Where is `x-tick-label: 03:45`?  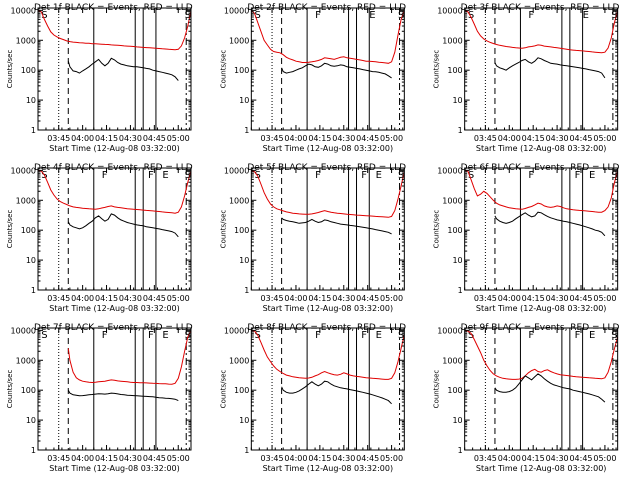
x-tick-label: 03:45 is located at coordinates (58, 458).